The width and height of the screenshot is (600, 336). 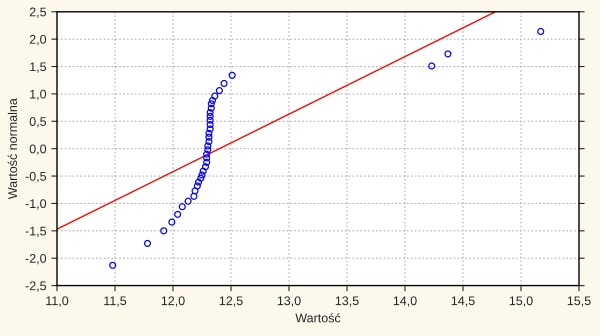 I want to click on y-tick-label: 0,0, so click(x=38, y=149).